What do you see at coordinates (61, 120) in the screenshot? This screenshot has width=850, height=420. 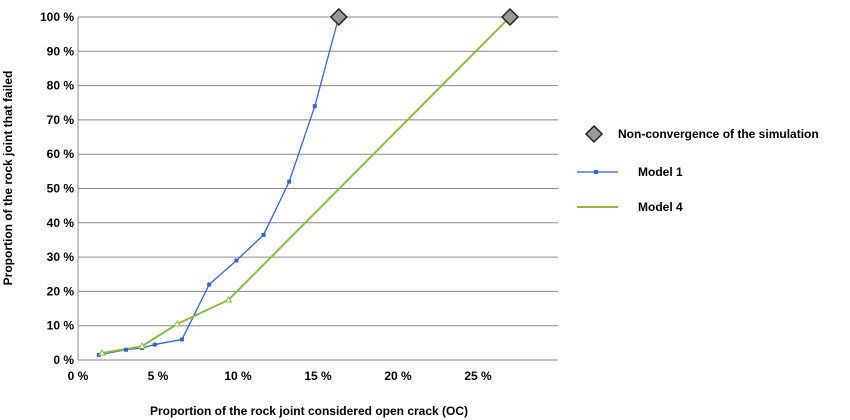 I see `y-tick-label: 70 %` at bounding box center [61, 120].